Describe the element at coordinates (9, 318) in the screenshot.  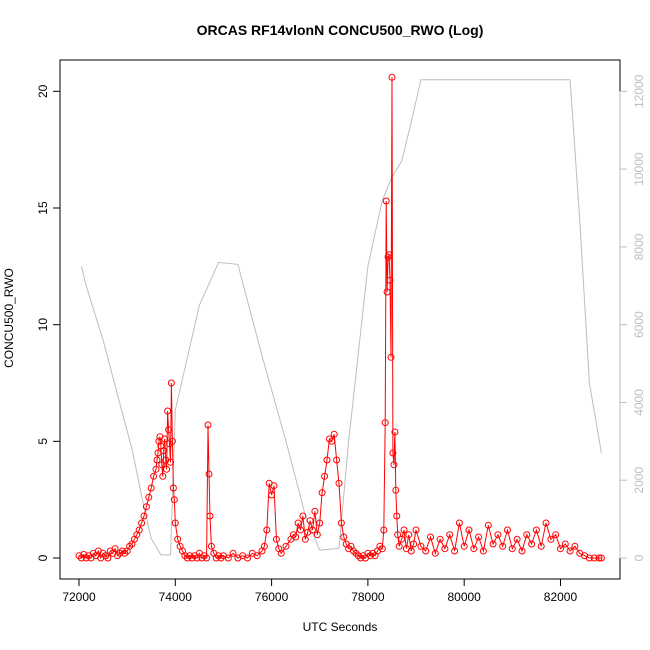
I see `y-axis-label: CONCU500_RWO` at that location.